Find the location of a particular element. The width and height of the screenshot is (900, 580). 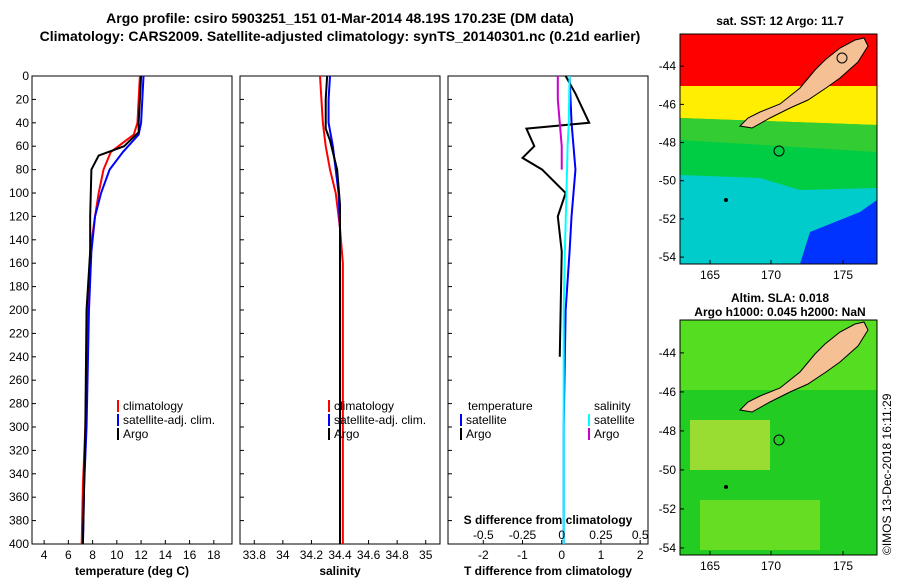

y-tick-label: 160 is located at coordinates (19, 263).